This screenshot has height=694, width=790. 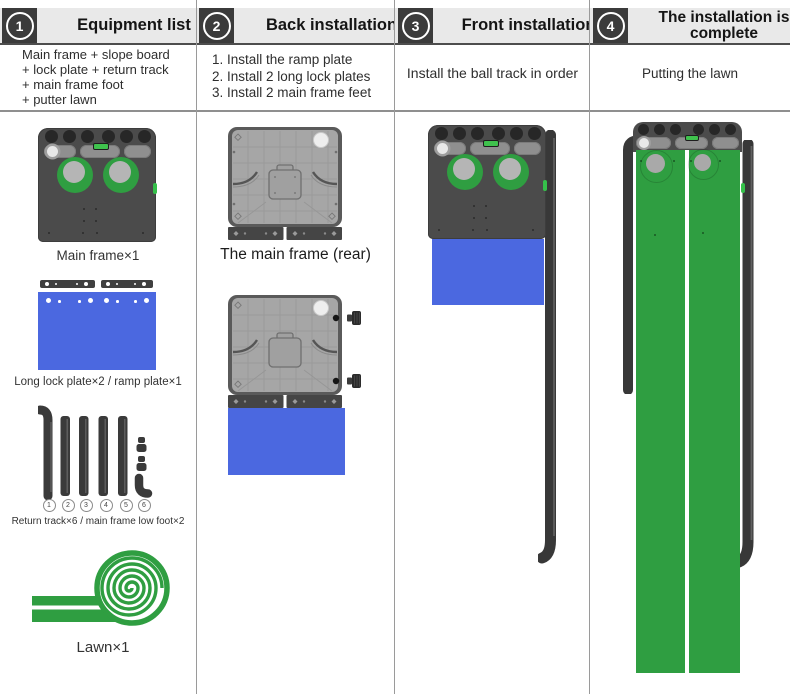 I want to click on step3-number-badge: 3, so click(x=415, y=25).